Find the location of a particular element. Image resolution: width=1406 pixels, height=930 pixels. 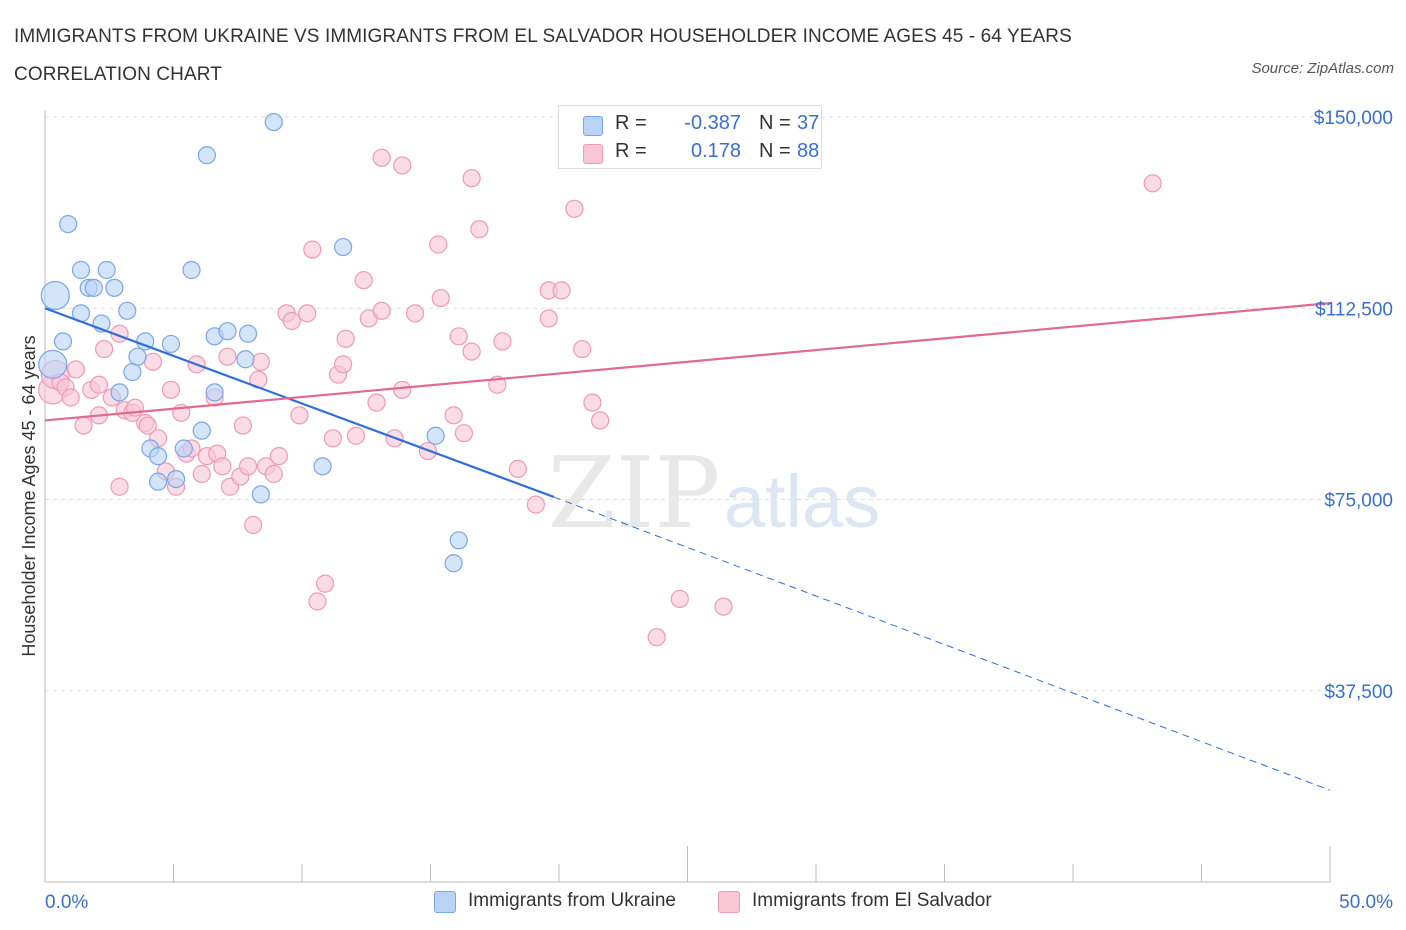

bottom-legend-swatch-ukraine is located at coordinates (445, 902).